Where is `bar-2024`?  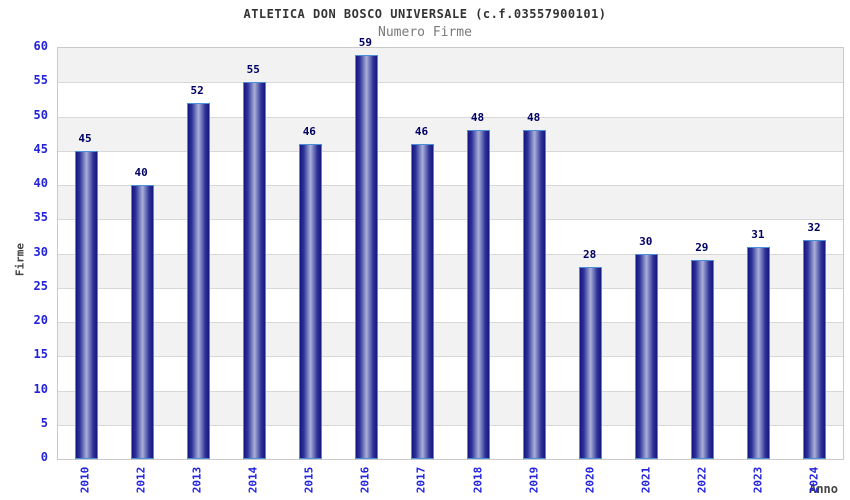 bar-2024 is located at coordinates (815, 349).